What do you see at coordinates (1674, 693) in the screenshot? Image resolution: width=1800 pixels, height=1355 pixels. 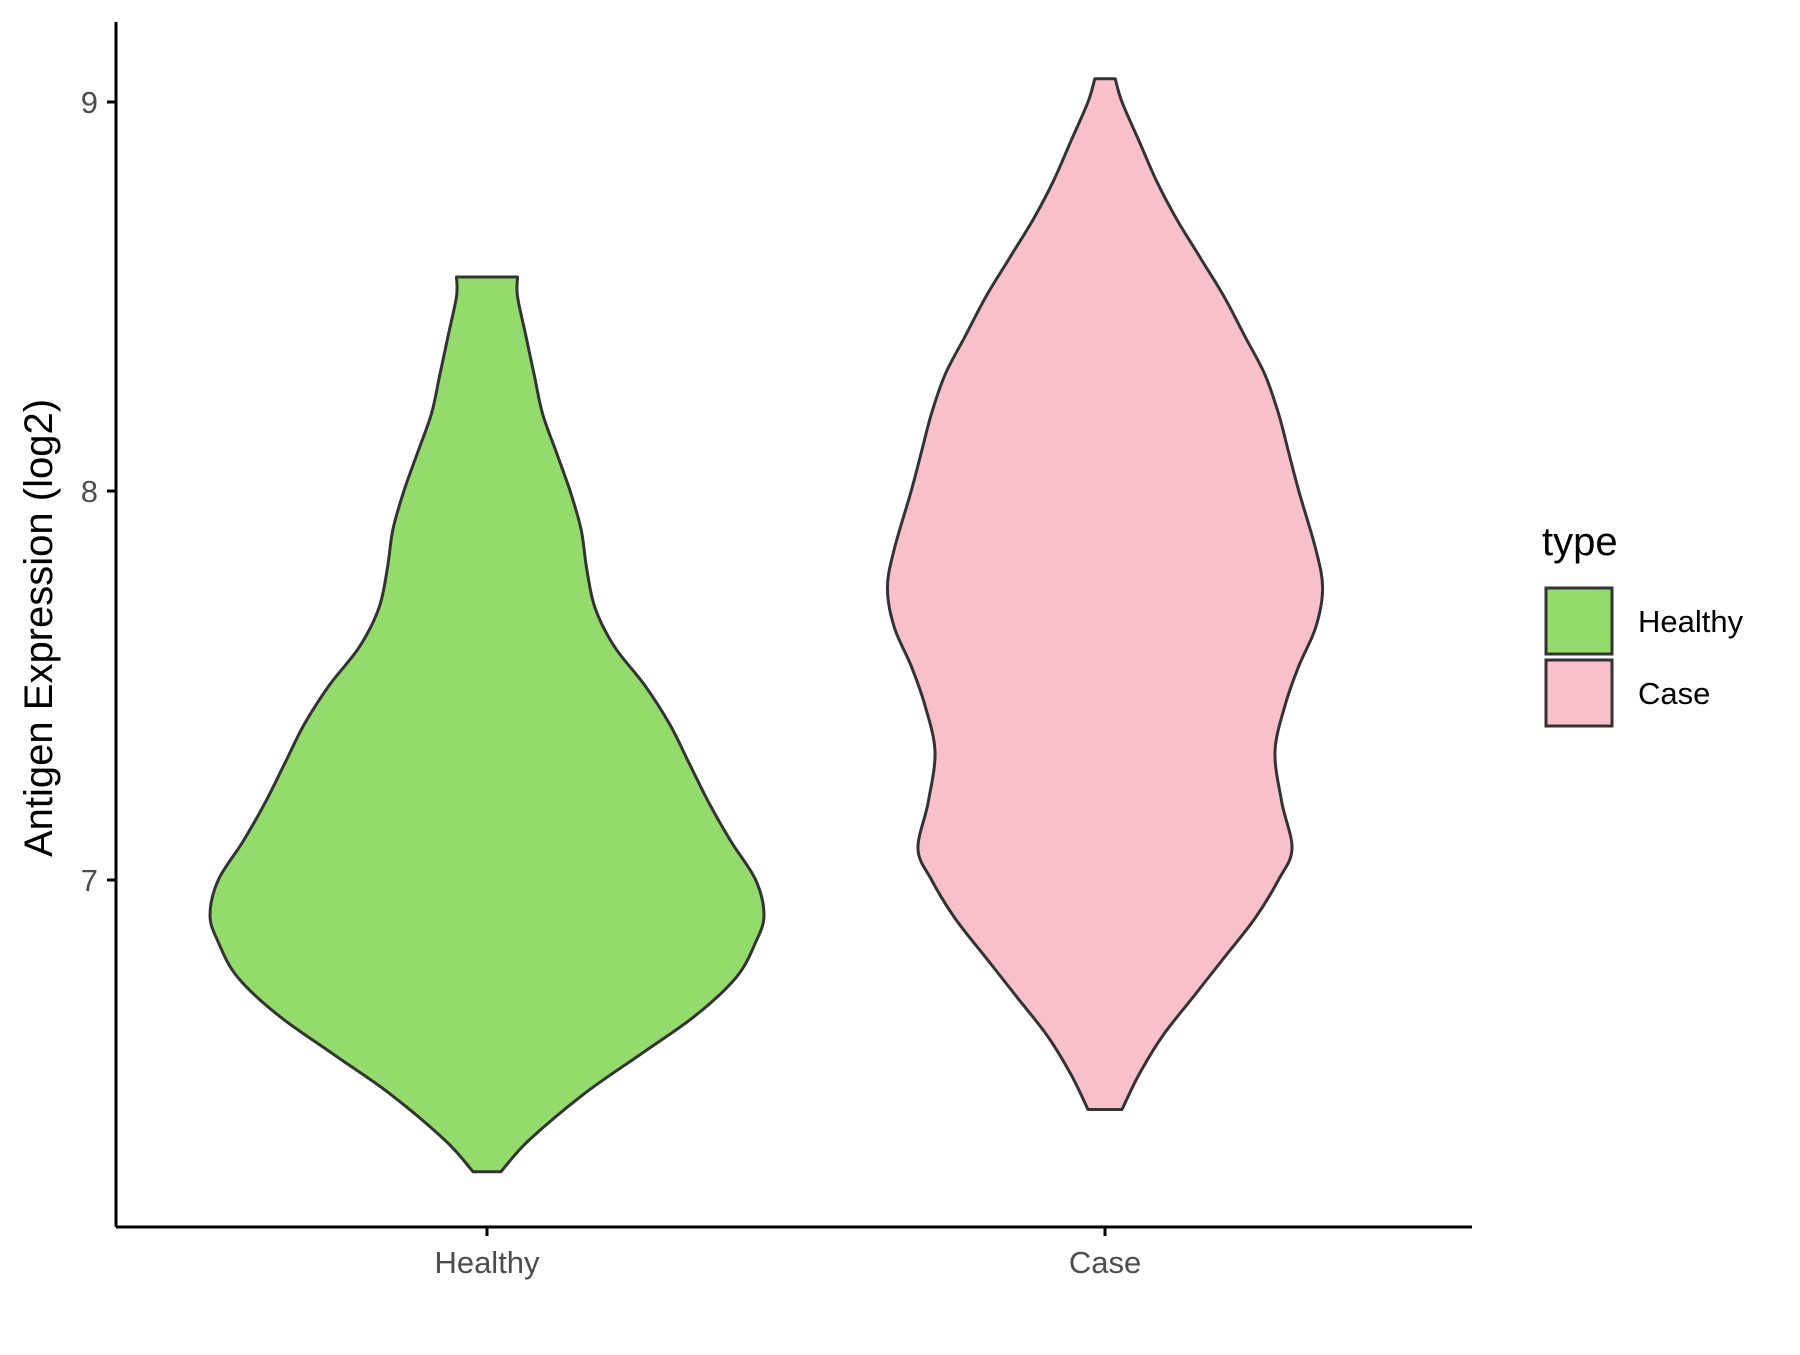 I see `legend-label-case: Case` at bounding box center [1674, 693].